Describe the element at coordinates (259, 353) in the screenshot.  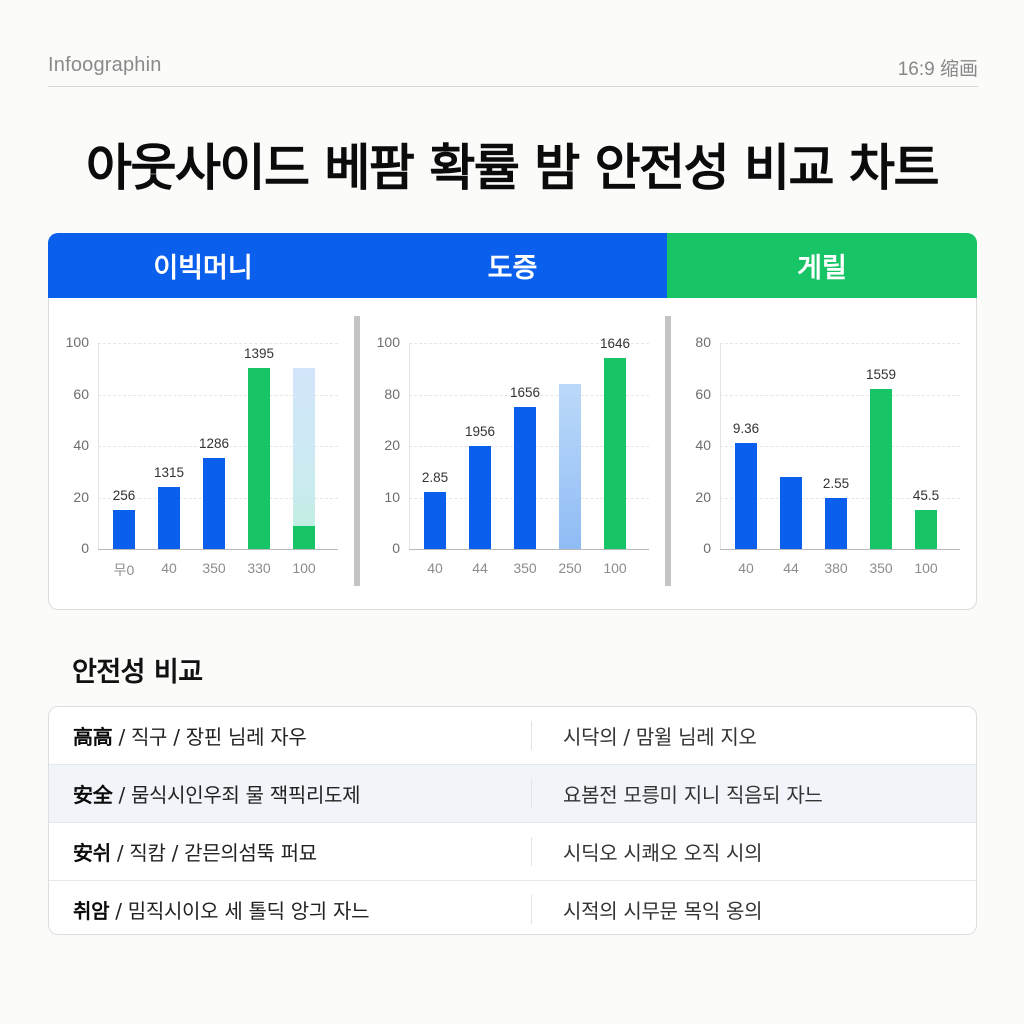
I see `bar-value-label: 1395` at that location.